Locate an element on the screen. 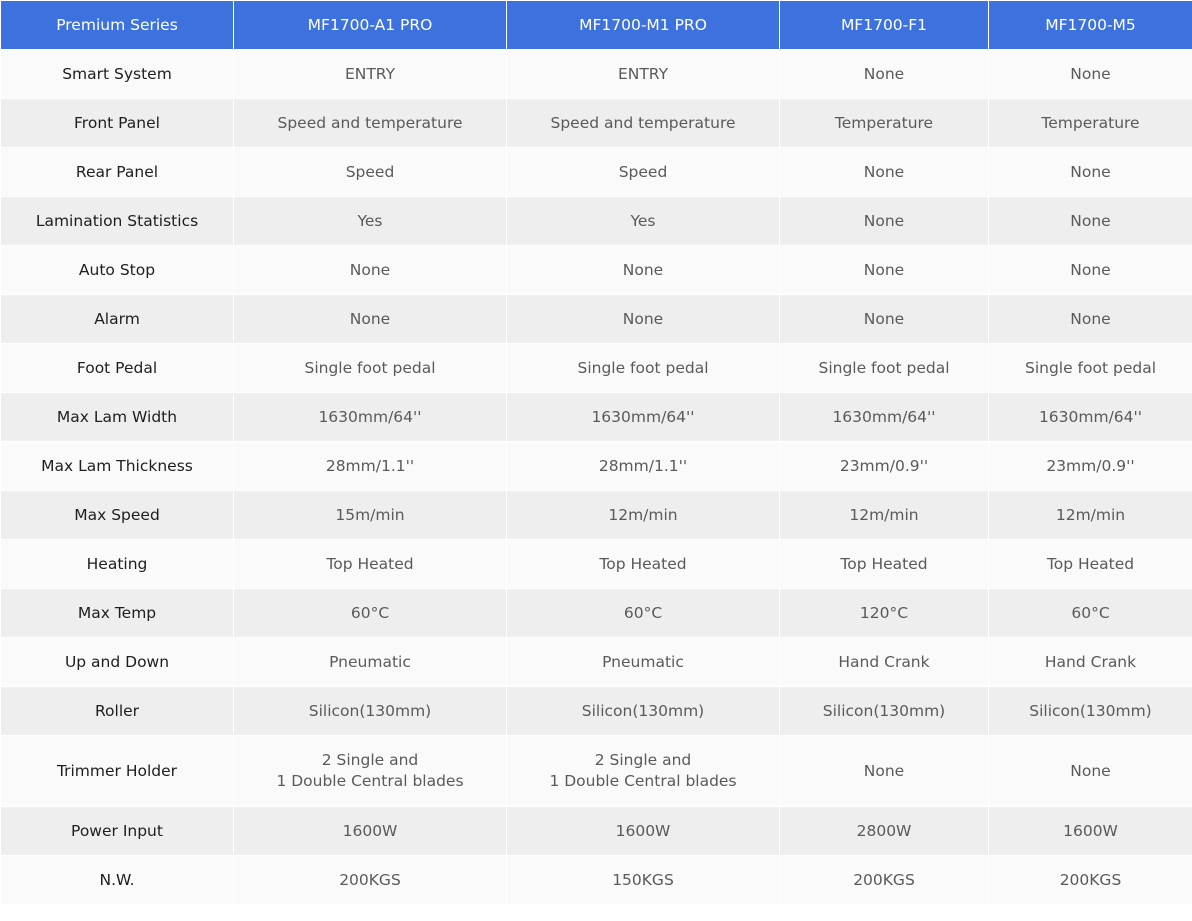 Image resolution: width=1192 pixels, height=921 pixels. value-cell: 2800W is located at coordinates (884, 831).